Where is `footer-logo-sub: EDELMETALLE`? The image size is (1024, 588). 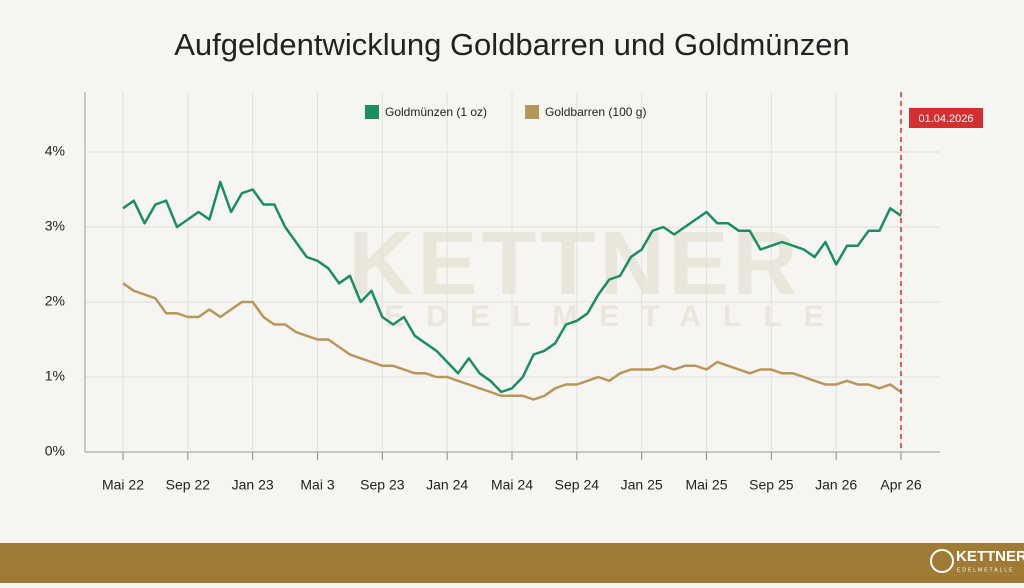 footer-logo-sub: EDELMETALLE is located at coordinates (985, 570).